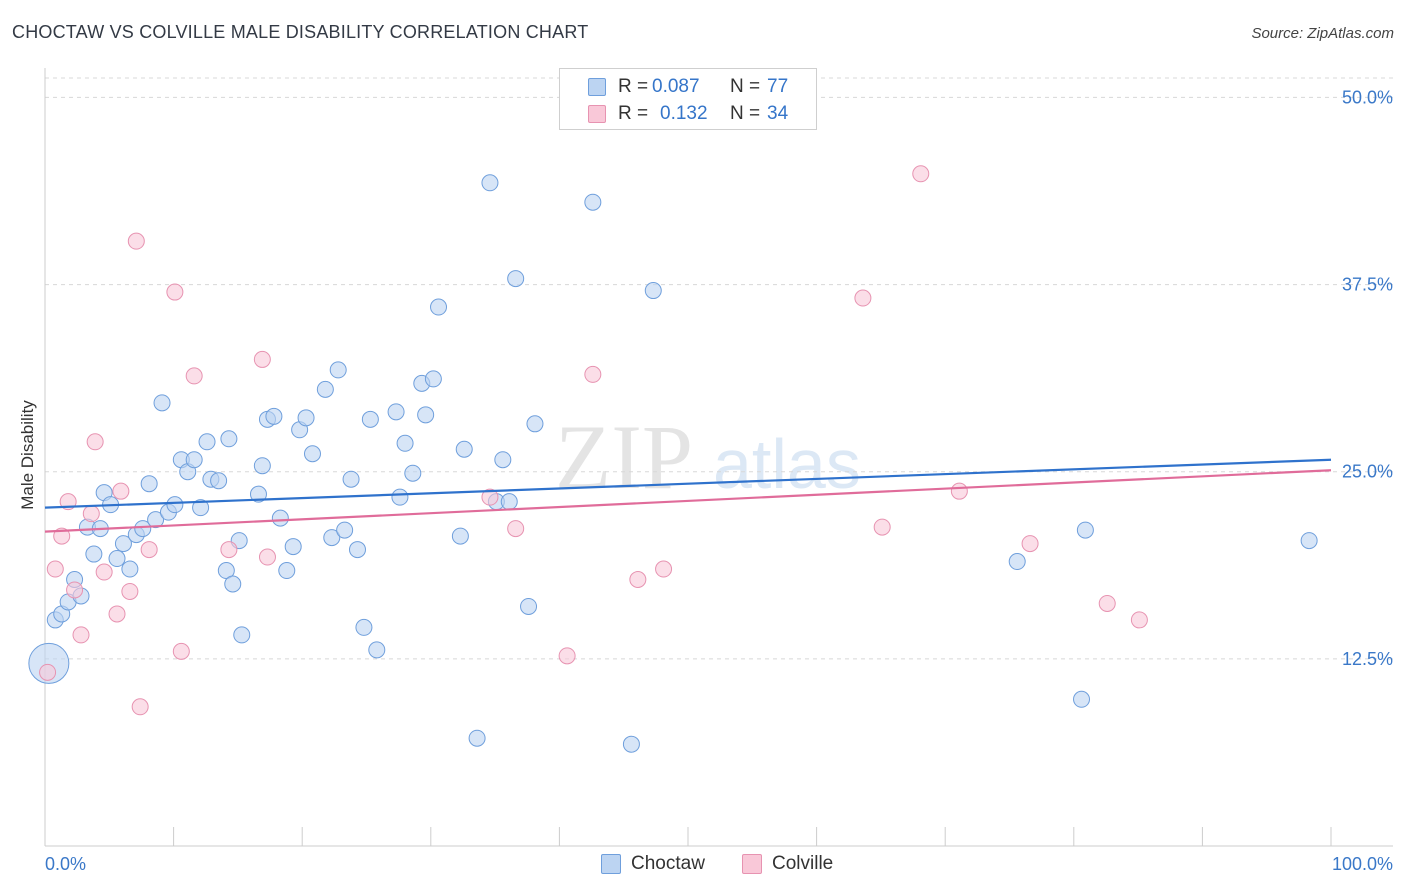  Describe the element at coordinates (1322, 33) in the screenshot. I see `source-credit: Source: ZipAtlas.com` at that location.